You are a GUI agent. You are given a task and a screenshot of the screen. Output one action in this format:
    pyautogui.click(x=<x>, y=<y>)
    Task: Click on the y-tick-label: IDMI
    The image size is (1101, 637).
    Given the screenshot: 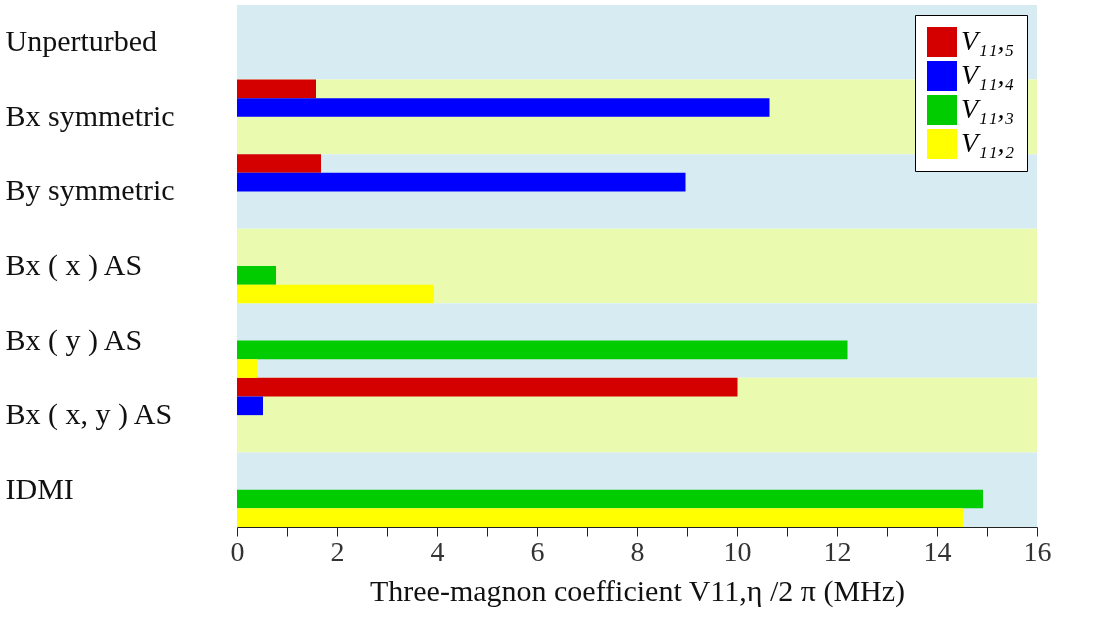 What is the action you would take?
    pyautogui.click(x=39, y=488)
    